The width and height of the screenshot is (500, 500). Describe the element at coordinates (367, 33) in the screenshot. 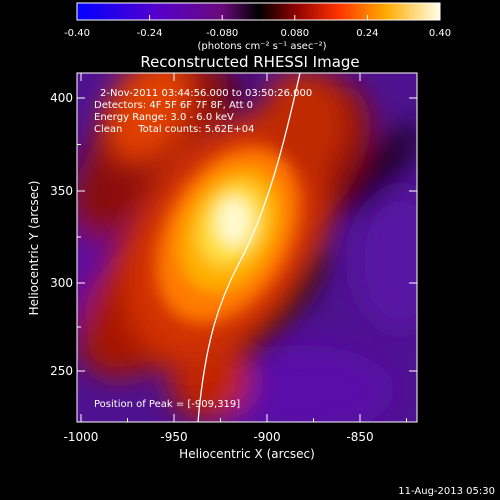

I see `colorbar-tick: 0.24` at that location.